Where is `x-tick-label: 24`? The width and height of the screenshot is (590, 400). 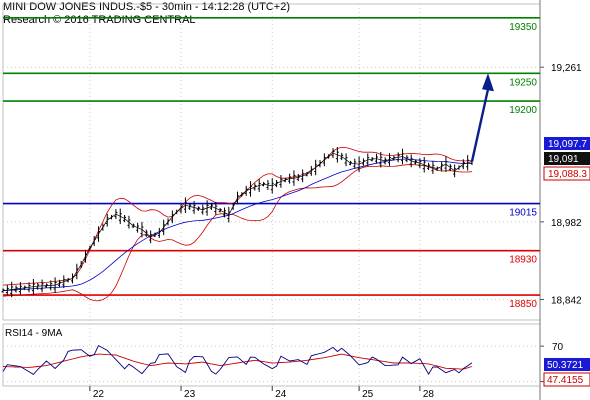
x-tick-label: 24 is located at coordinates (281, 394).